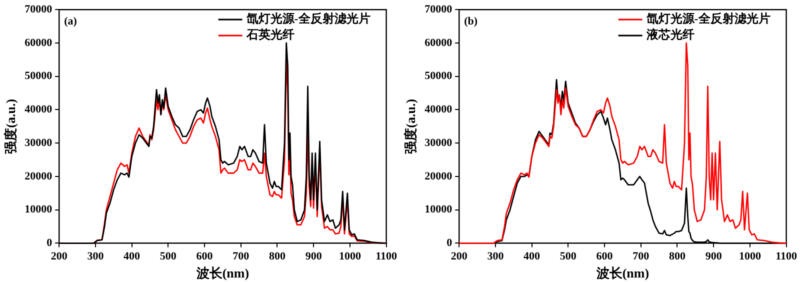  Describe the element at coordinates (471, 21) in the screenshot. I see `annotation: (b)` at that location.